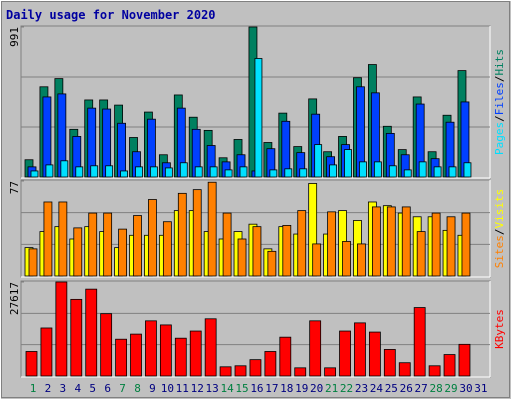 This screenshot has width=512, height=400. I want to click on y-tick-label: 77, so click(14, 187).